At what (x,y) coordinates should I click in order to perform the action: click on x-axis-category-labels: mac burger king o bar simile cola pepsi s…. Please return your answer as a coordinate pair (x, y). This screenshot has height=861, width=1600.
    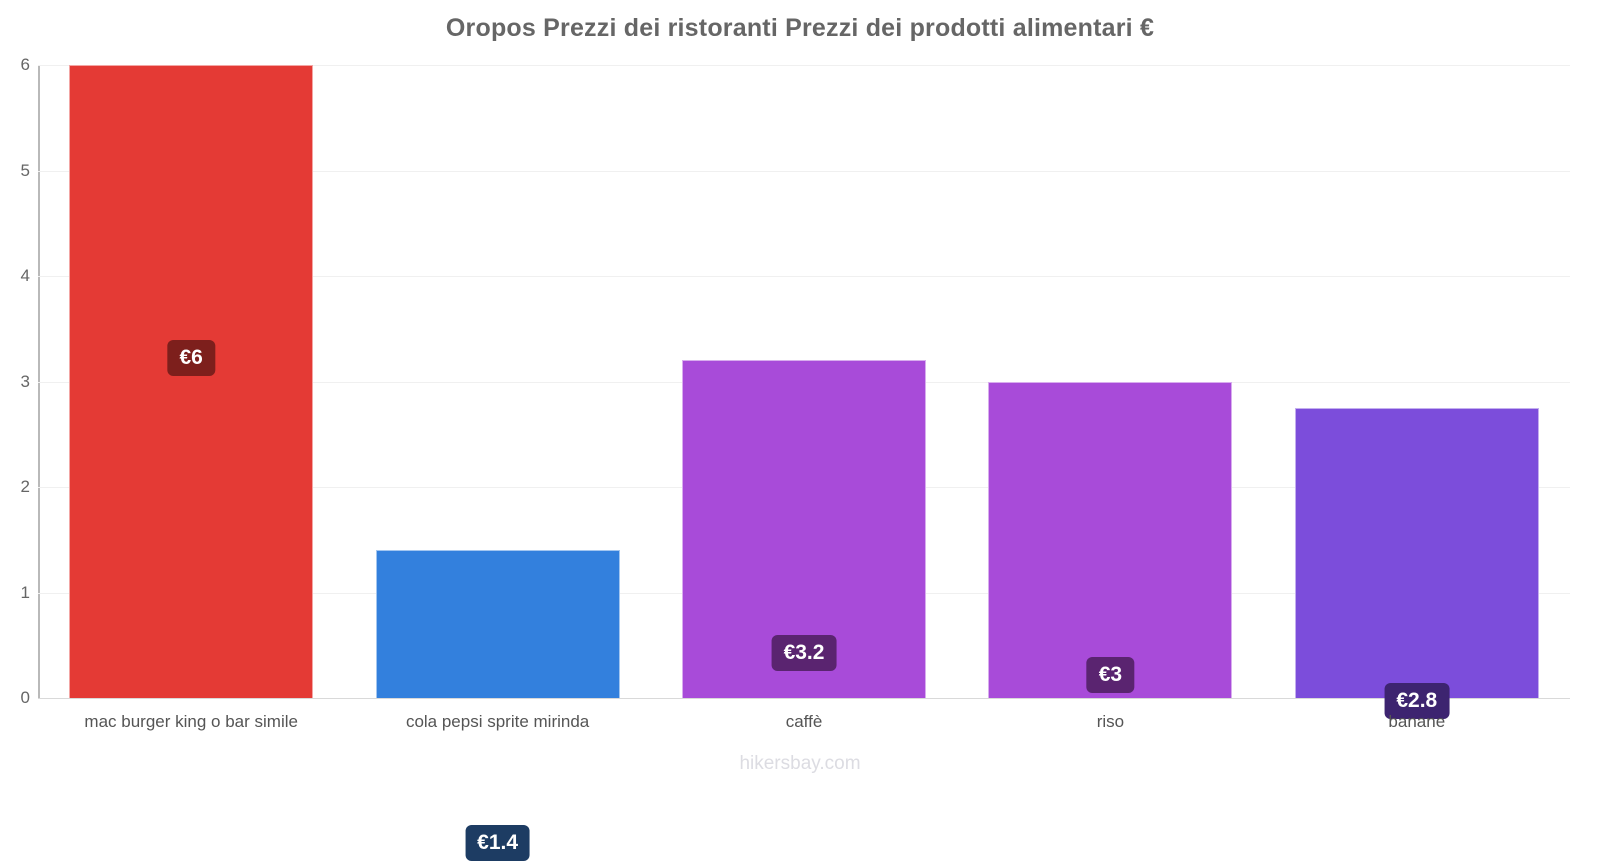
    Looking at the image, I should click on (804, 727).